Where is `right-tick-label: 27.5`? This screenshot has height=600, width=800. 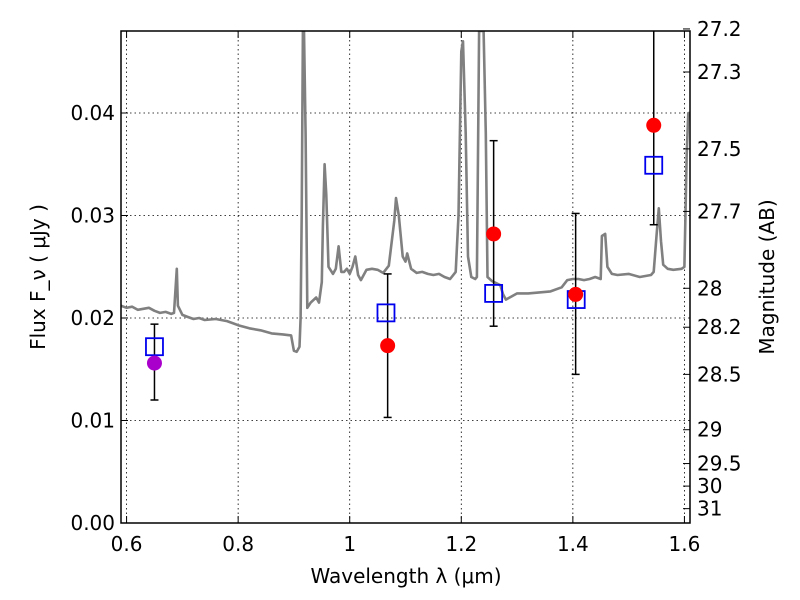
right-tick-label: 27.5 is located at coordinates (719, 149).